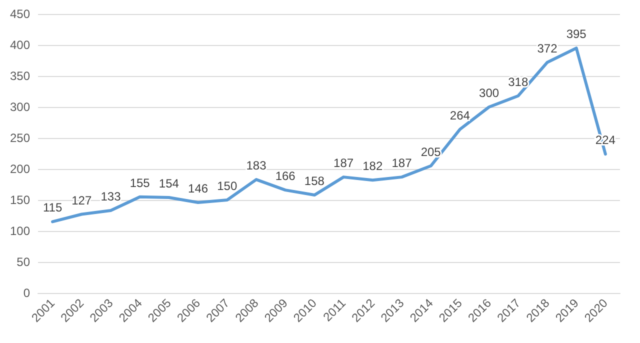 The image size is (640, 343). I want to click on y-tick-label: 150, so click(20, 200).